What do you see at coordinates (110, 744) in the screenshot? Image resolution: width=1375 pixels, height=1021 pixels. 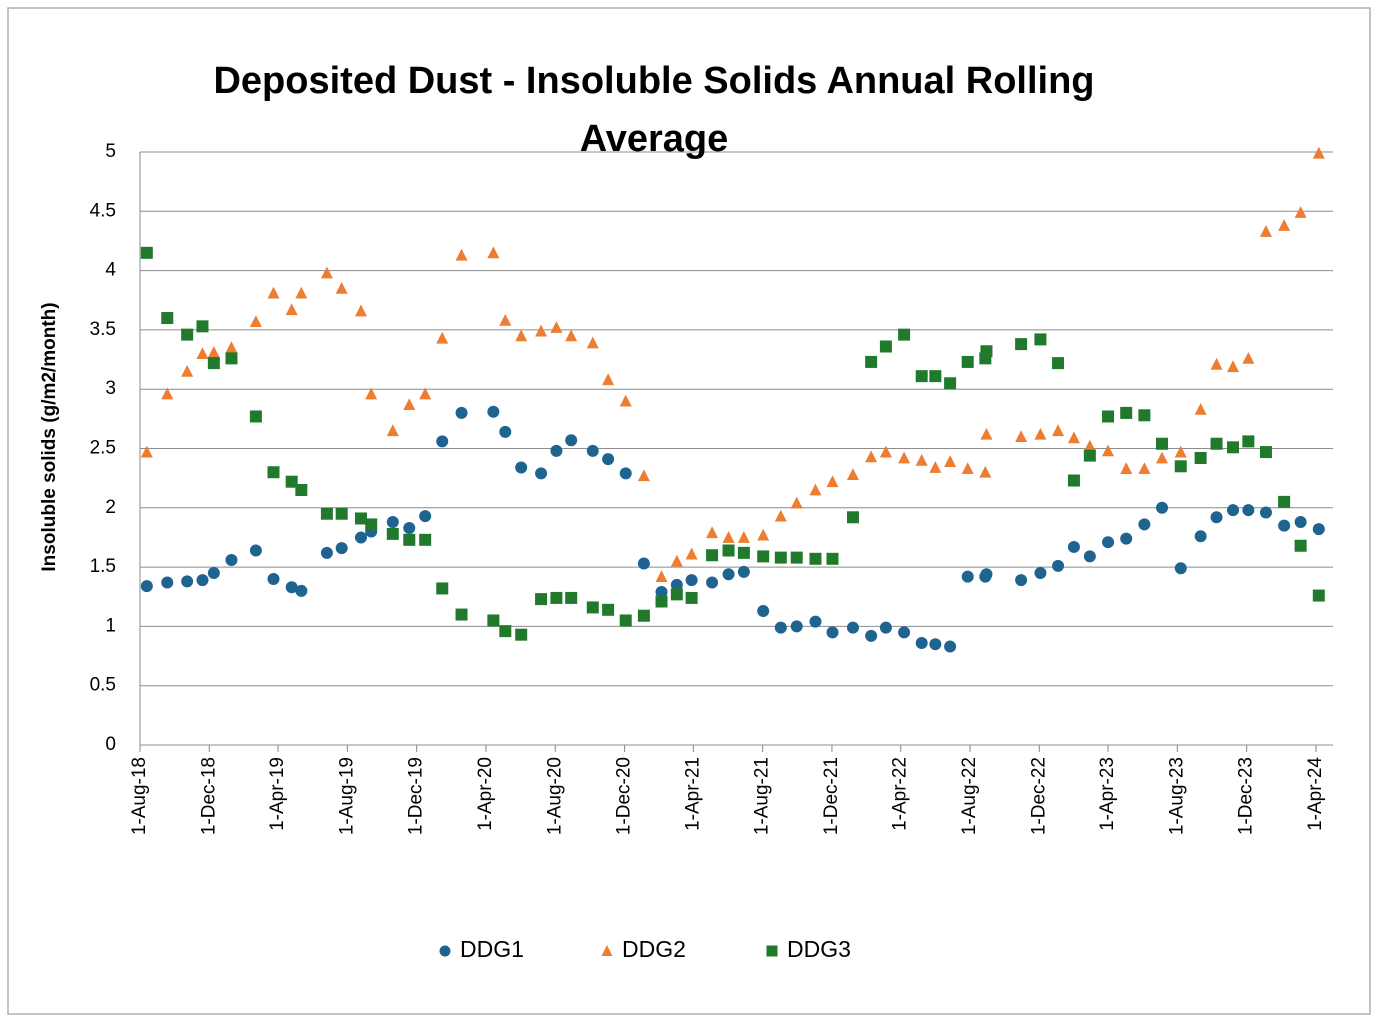 I see `y-tick-label: 0` at bounding box center [110, 744].